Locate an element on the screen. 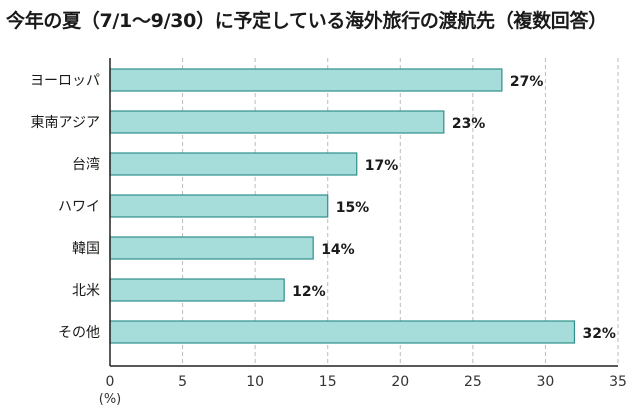 The height and width of the screenshot is (413, 643). category-label: 台湾 is located at coordinates (86, 164).